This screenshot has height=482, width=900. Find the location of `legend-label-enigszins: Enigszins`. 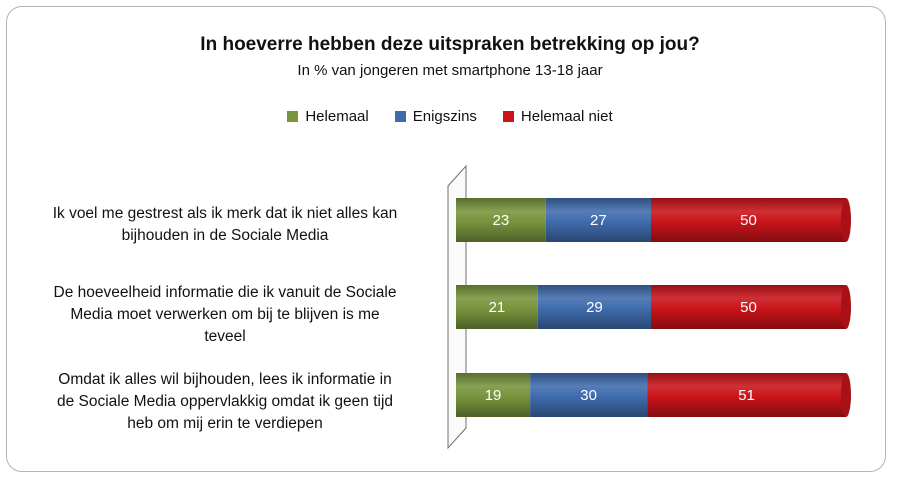

legend-label-enigszins: Enigszins is located at coordinates (444, 116).